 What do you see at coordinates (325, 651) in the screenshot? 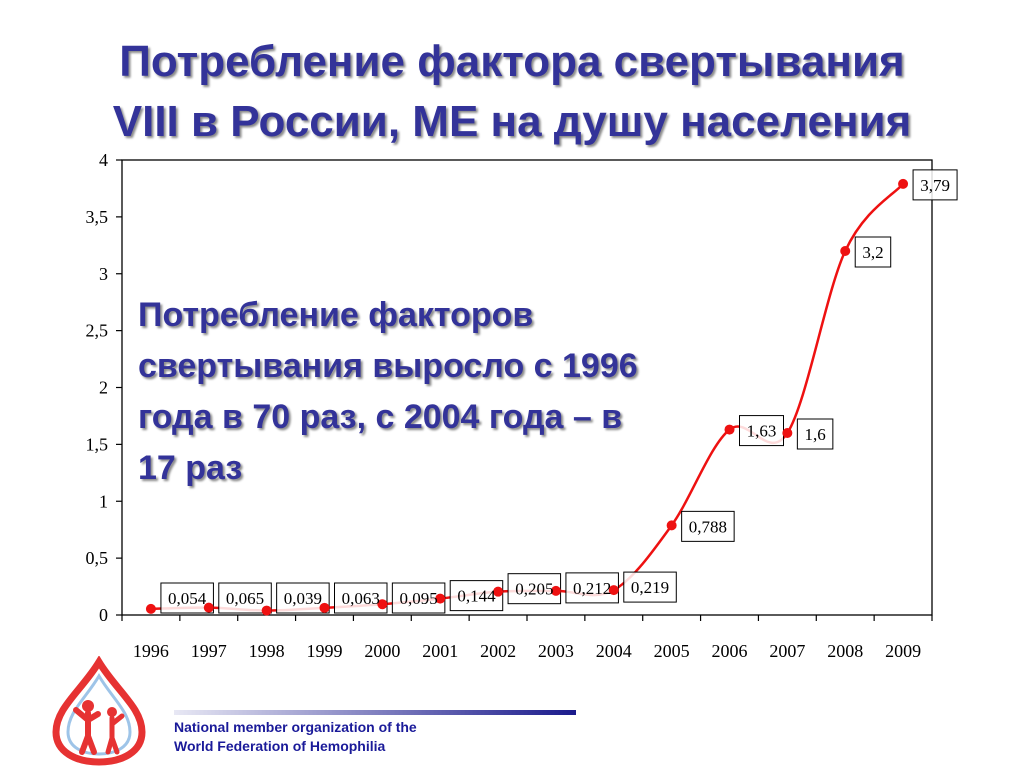
I see `x-tick-label: 1999` at bounding box center [325, 651].